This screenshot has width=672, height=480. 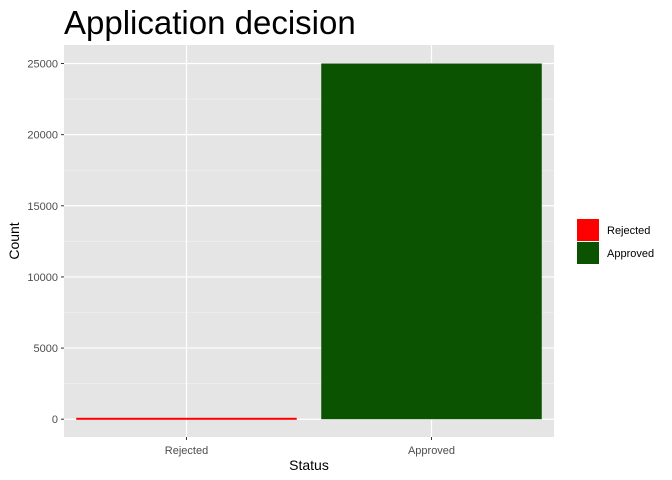 I want to click on legend-key-rejected, so click(x=588, y=230).